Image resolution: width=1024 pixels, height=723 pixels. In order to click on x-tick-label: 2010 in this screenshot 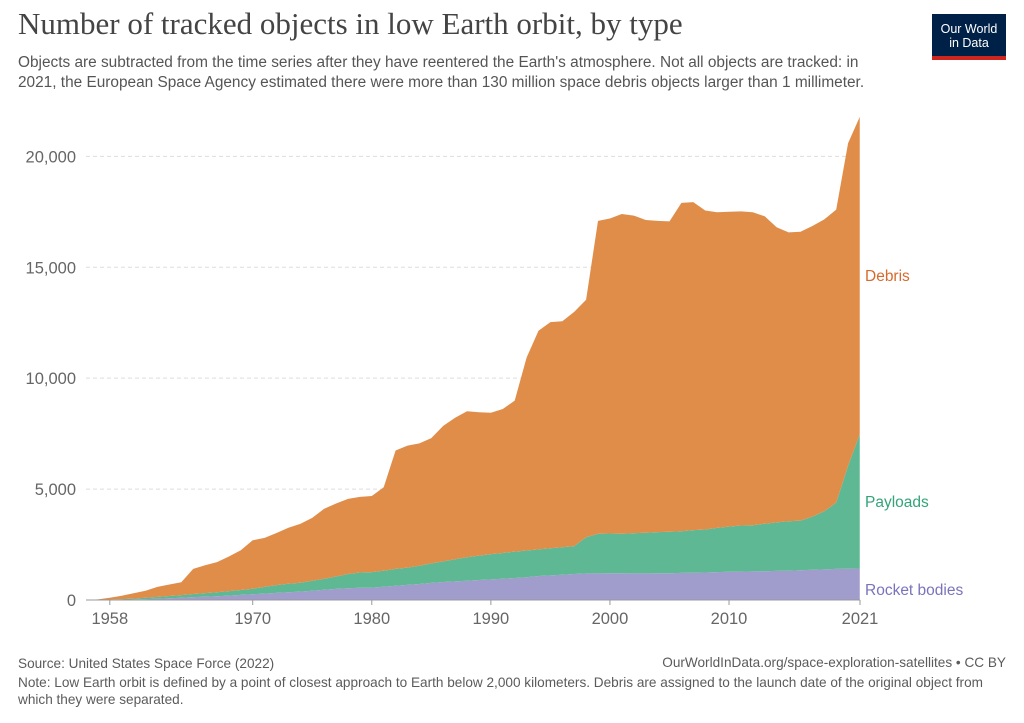, I will do `click(729, 619)`.